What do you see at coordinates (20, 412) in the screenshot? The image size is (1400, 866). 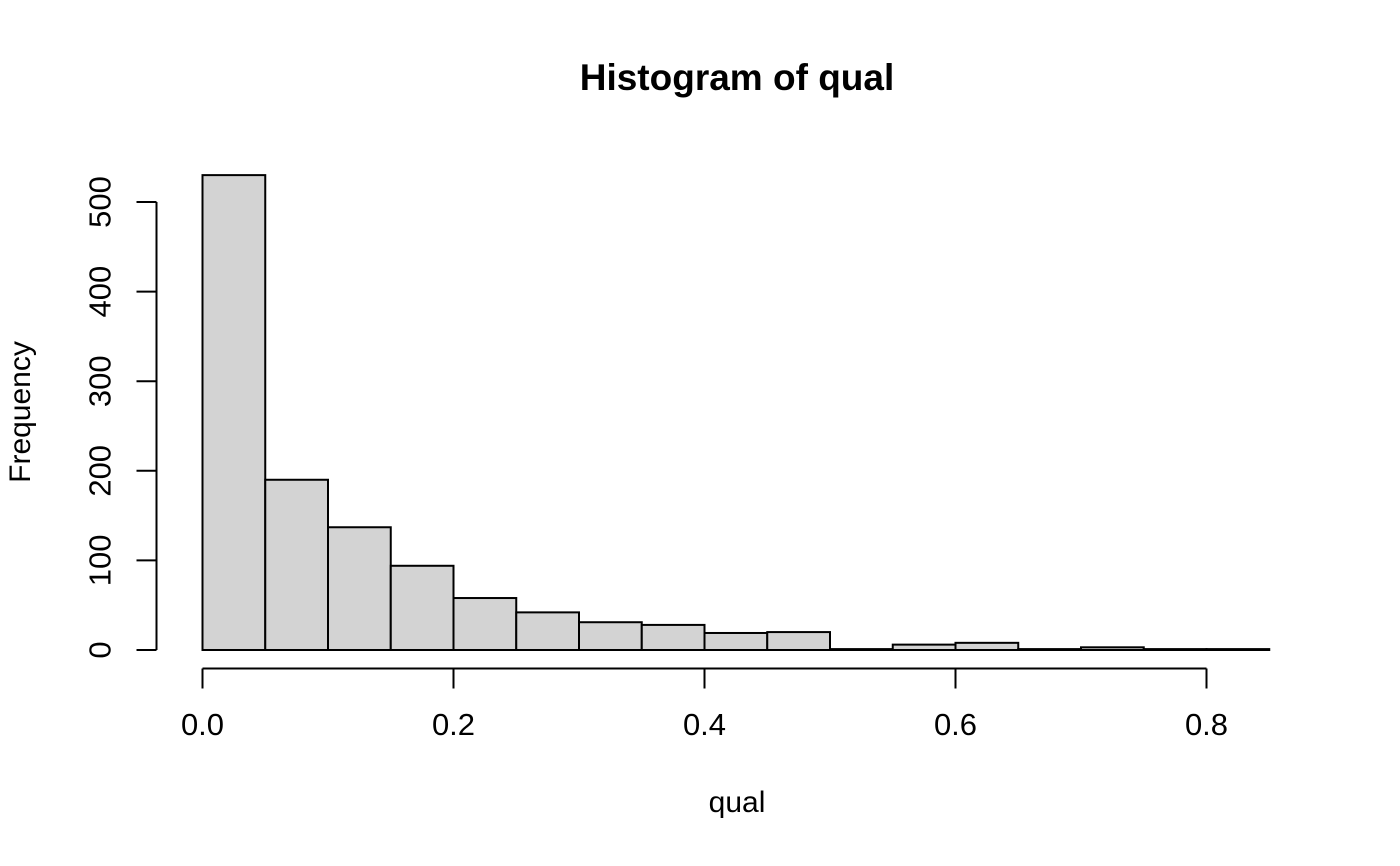 I see `y-axis-title: Frequency` at bounding box center [20, 412].